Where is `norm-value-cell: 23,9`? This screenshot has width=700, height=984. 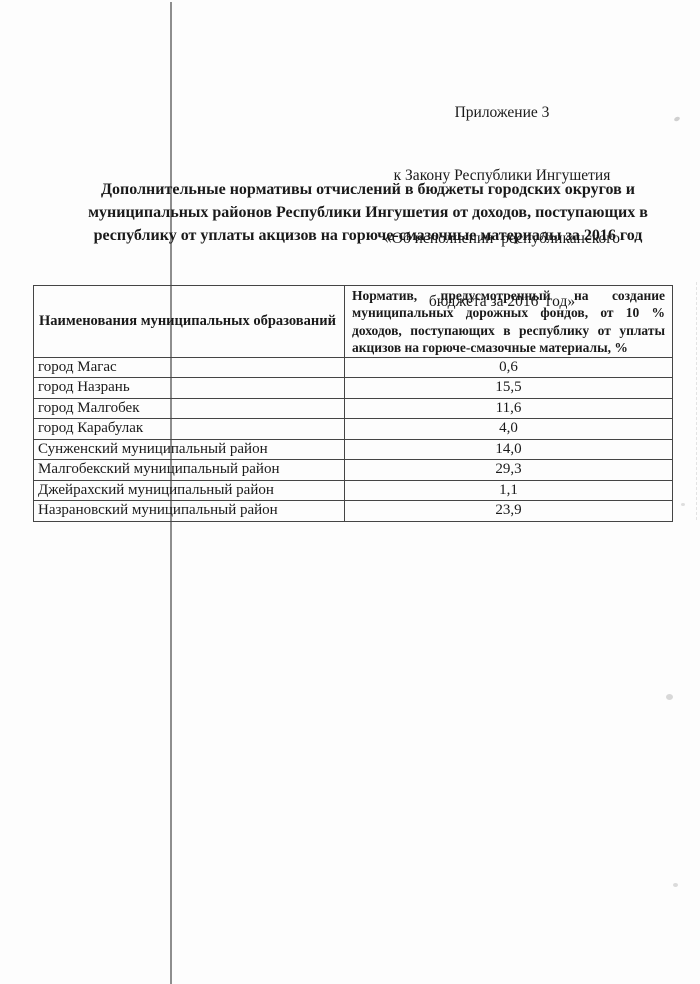
norm-value-cell: 23,9 is located at coordinates (508, 511).